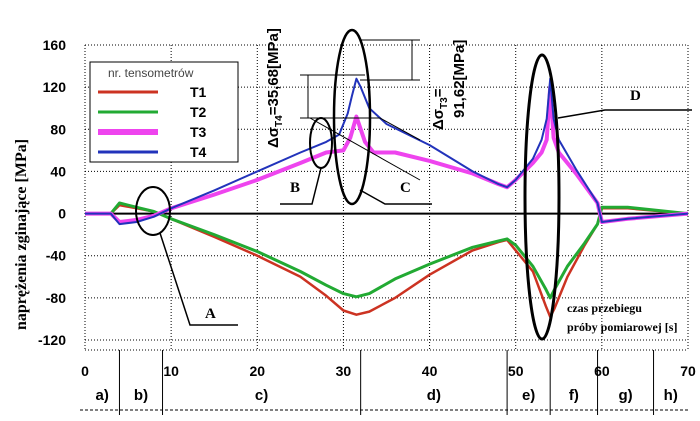  I want to click on legend-entry-t1: T1, so click(198, 92).